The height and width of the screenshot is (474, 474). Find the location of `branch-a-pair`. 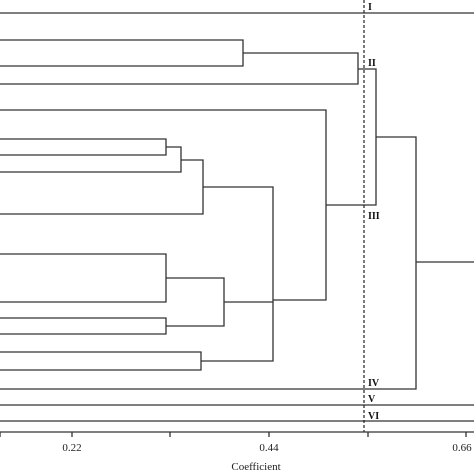

branch-a-pair is located at coordinates (122, 53).